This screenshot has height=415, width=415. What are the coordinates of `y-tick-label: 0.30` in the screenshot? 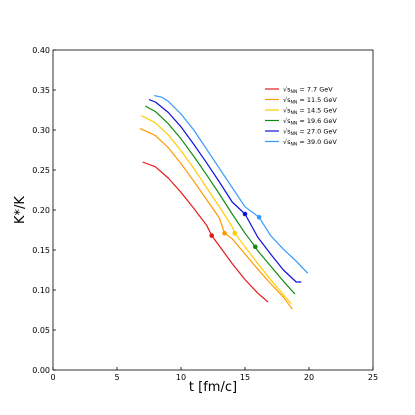 It's located at (41, 130).